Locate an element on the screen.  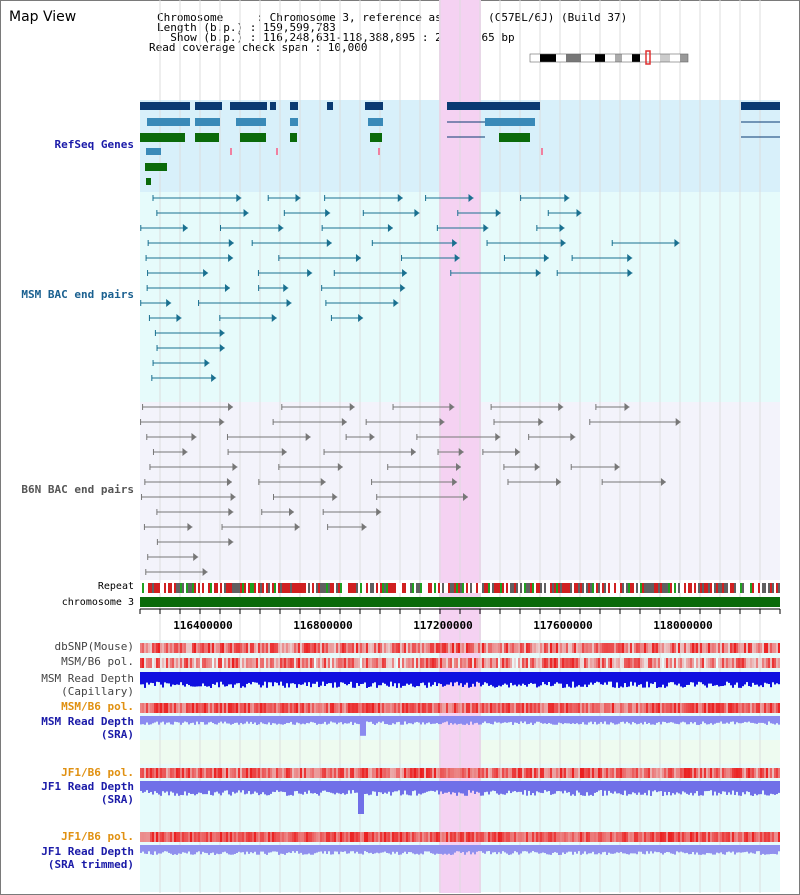
b6n-bac-pair is located at coordinates (617, 467).